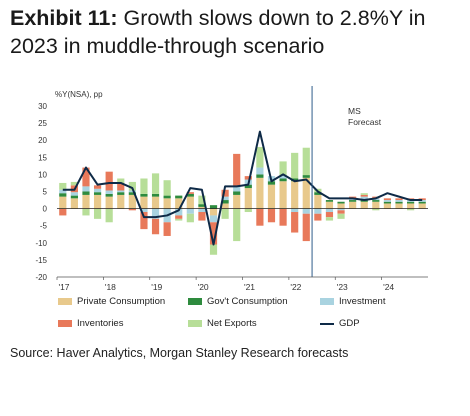 Image resolution: width=470 pixels, height=416 pixels. What do you see at coordinates (353, 205) in the screenshot?
I see `bar-segment-private-consumption-2023q2` at bounding box center [353, 205].